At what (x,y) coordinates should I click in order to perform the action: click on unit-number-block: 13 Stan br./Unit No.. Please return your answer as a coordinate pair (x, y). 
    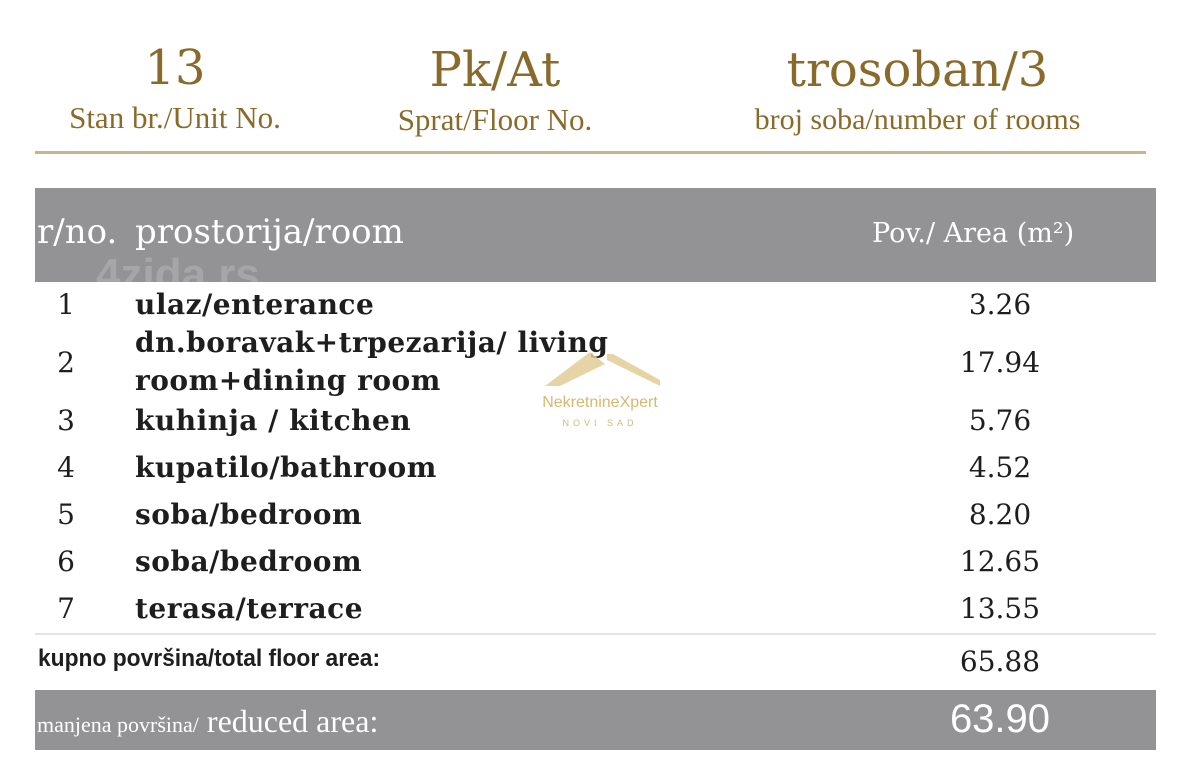
    Looking at the image, I should click on (175, 88).